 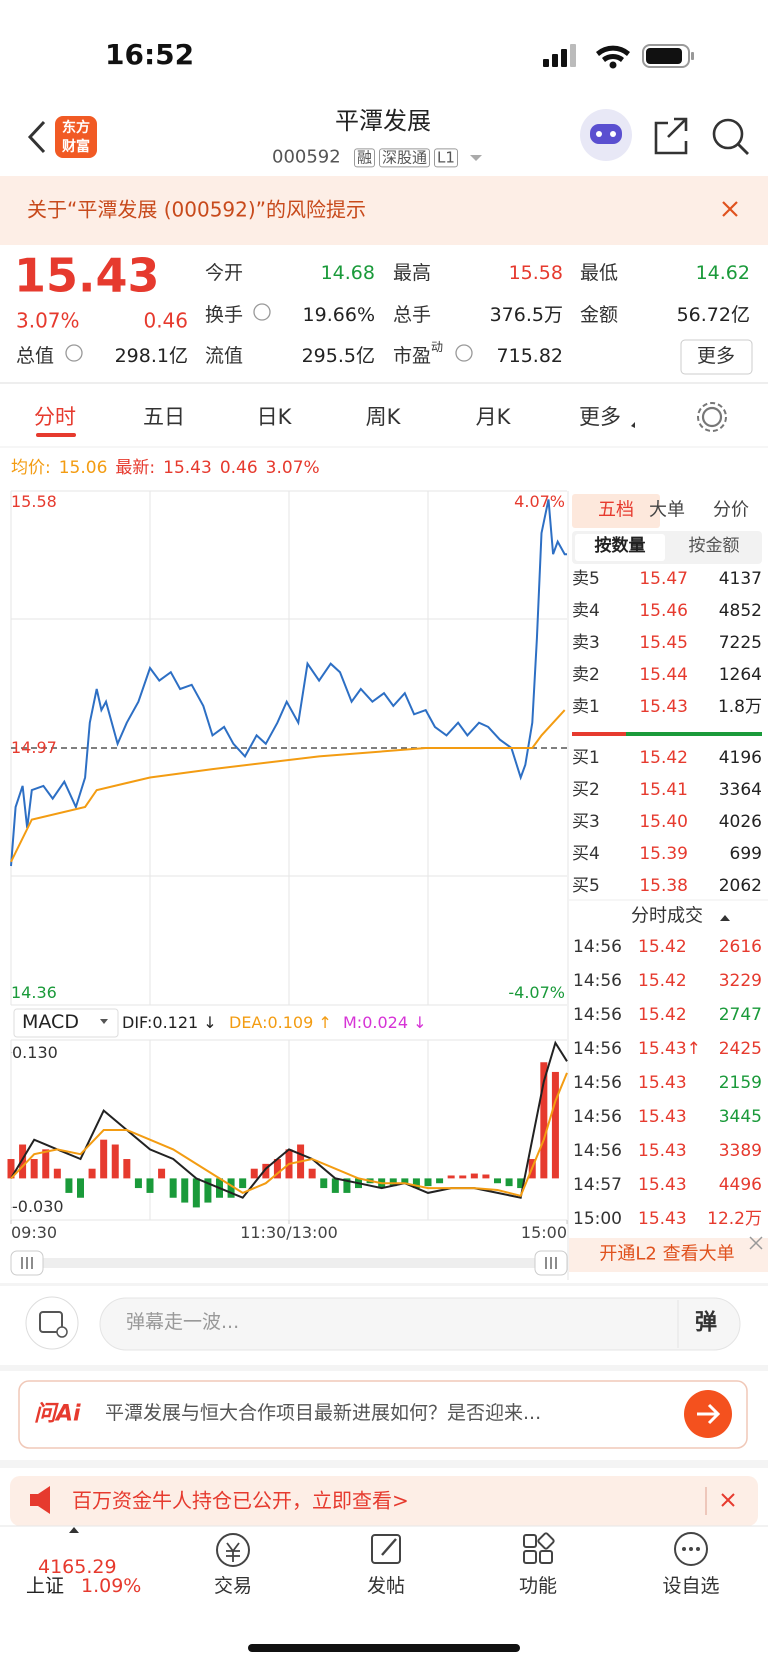 I want to click on search-icon, so click(x=728, y=134).